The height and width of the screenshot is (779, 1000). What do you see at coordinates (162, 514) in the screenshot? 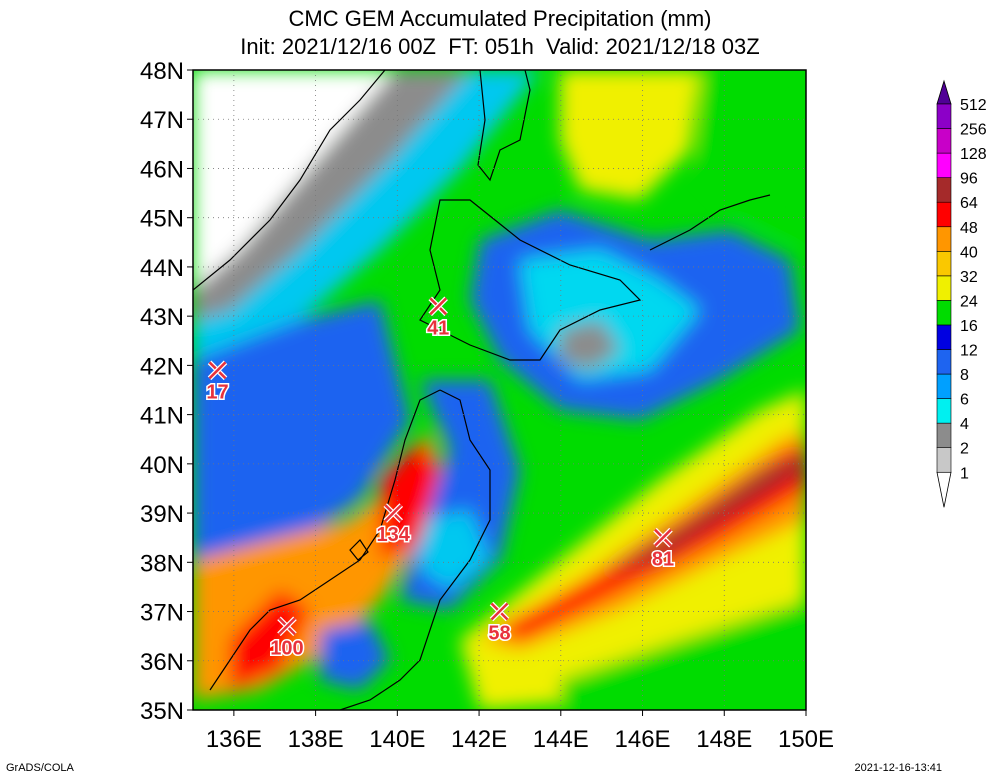
I see `y-tick-label: 39N` at bounding box center [162, 514].